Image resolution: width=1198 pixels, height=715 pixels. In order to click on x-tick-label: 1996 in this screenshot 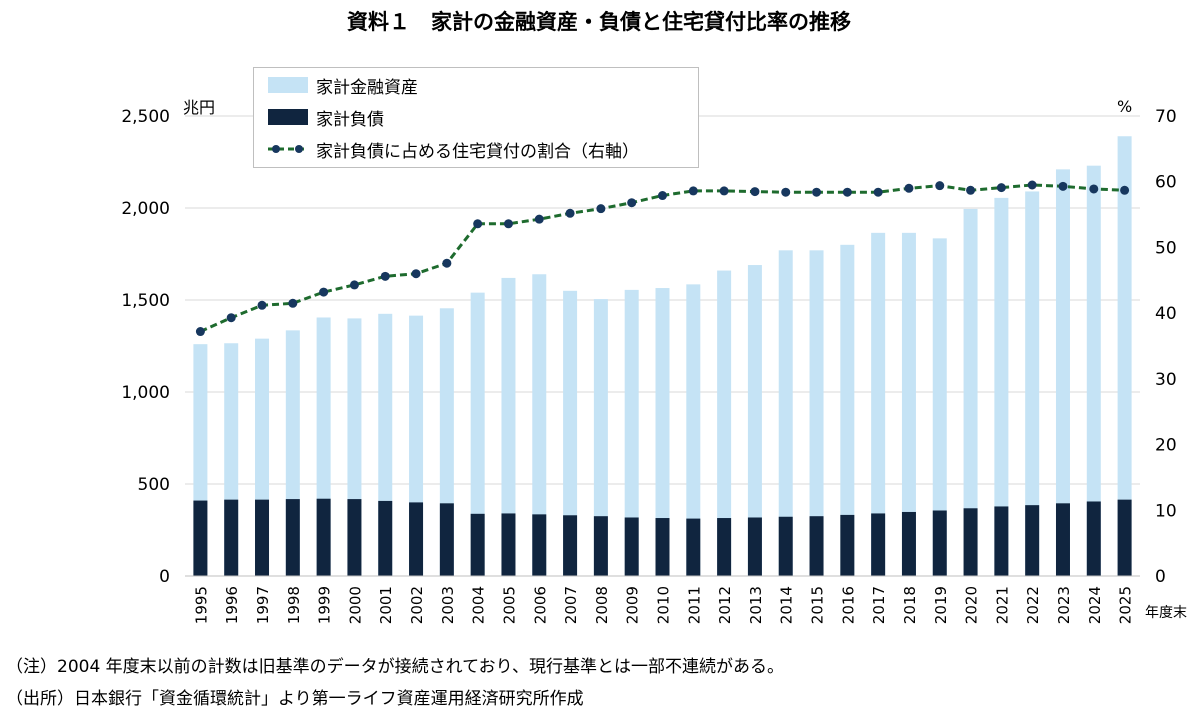, I will do `click(232, 605)`.